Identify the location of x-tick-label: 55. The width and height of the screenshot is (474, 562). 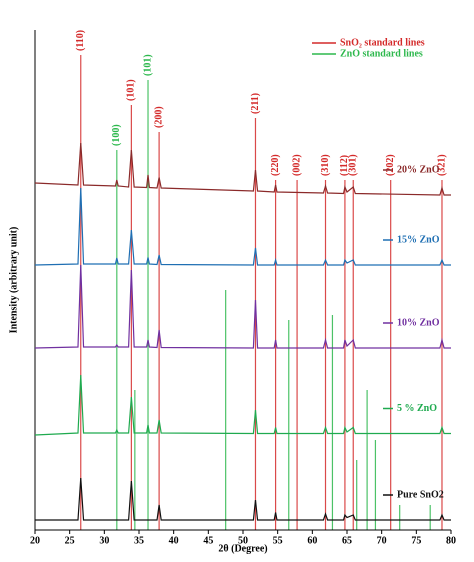
(278, 540).